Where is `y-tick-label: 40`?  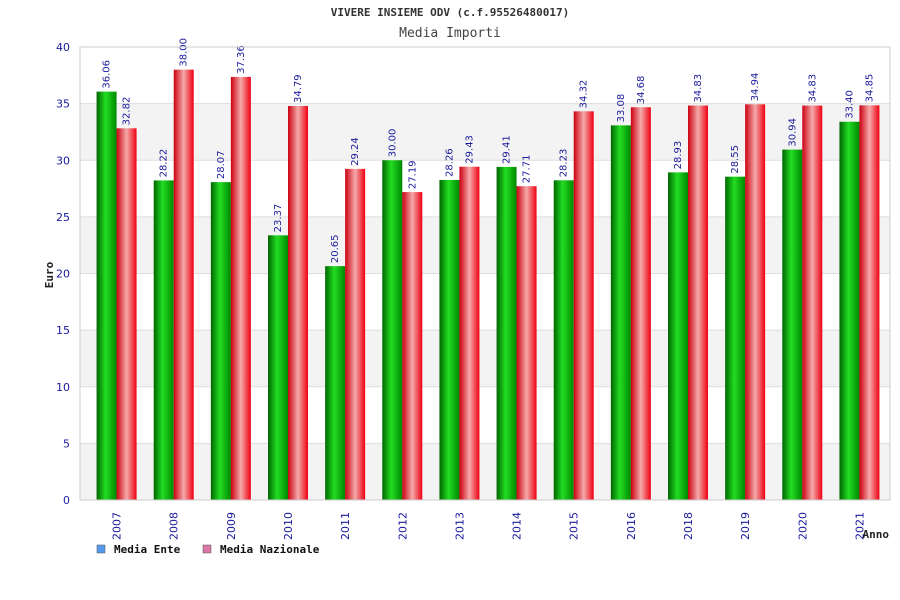 y-tick-label: 40 is located at coordinates (63, 47).